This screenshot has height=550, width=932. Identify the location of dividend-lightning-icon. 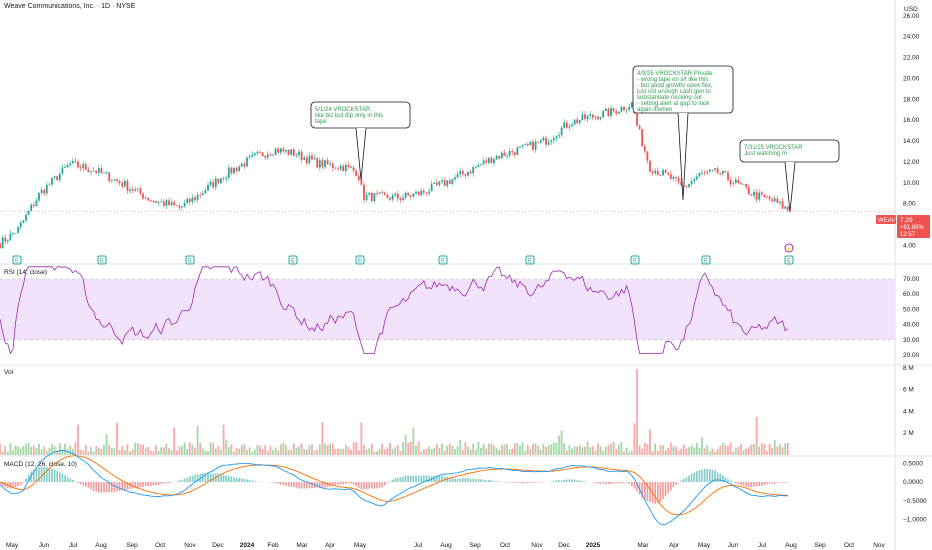
(789, 248).